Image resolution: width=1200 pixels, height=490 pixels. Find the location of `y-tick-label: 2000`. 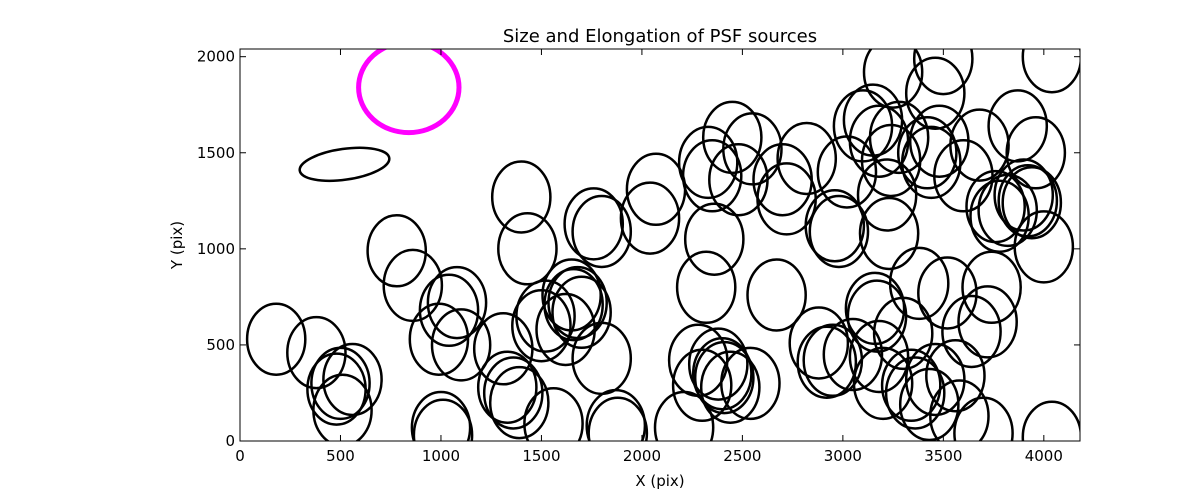

y-tick-label: 2000 is located at coordinates (216, 57).